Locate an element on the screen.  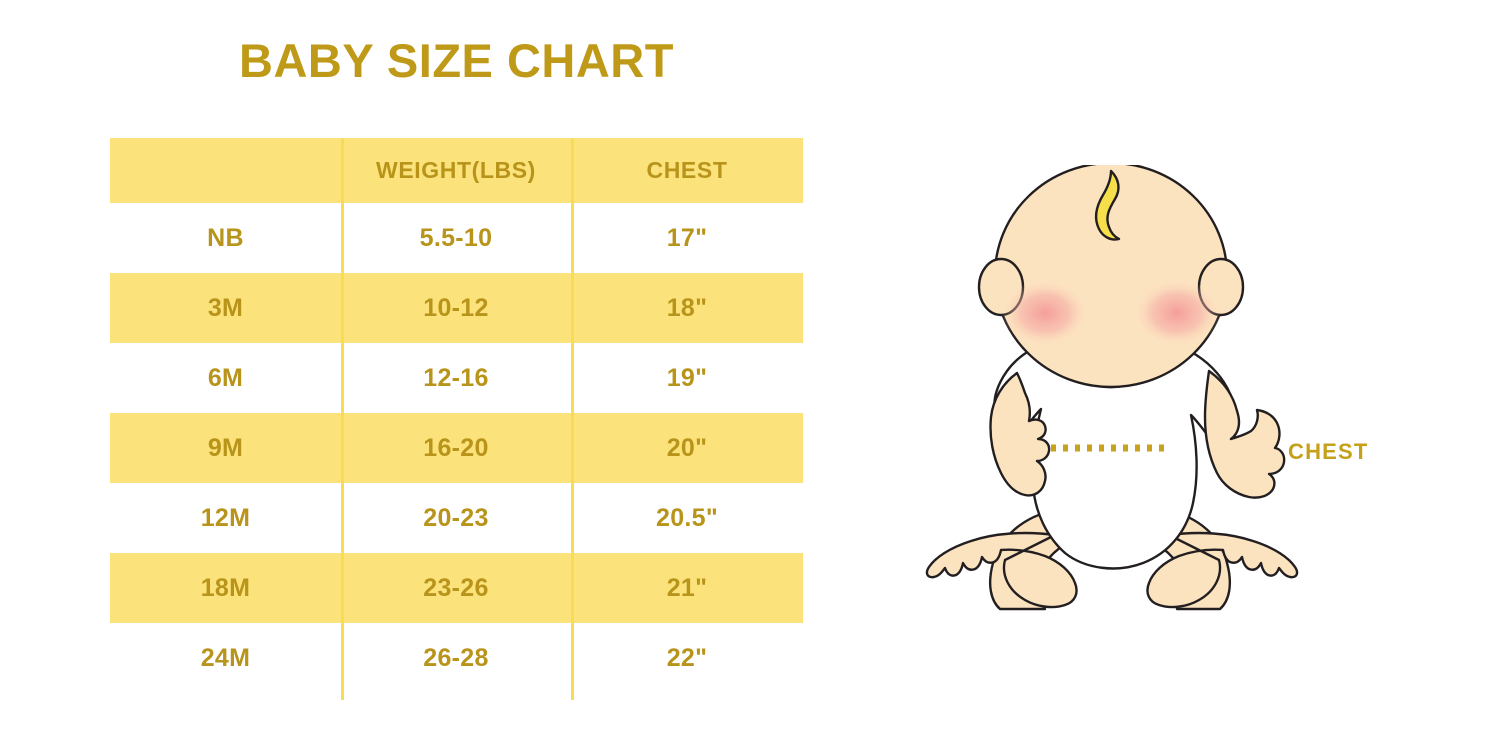
table-header-row: WEIGHT(LBS) CHEST is located at coordinates (456, 170).